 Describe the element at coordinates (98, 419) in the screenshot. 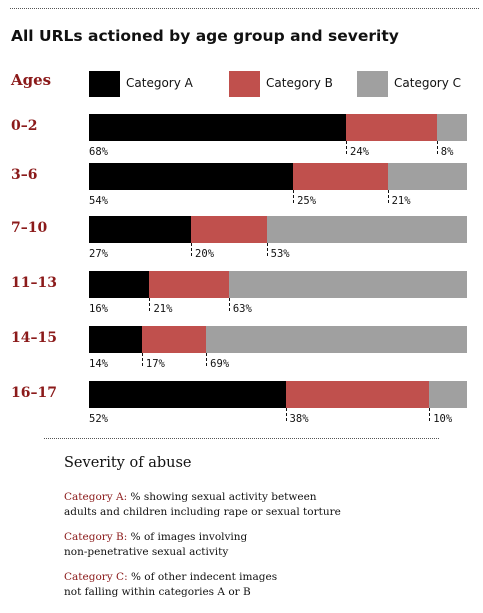

I see `percent-label: 52%` at that location.